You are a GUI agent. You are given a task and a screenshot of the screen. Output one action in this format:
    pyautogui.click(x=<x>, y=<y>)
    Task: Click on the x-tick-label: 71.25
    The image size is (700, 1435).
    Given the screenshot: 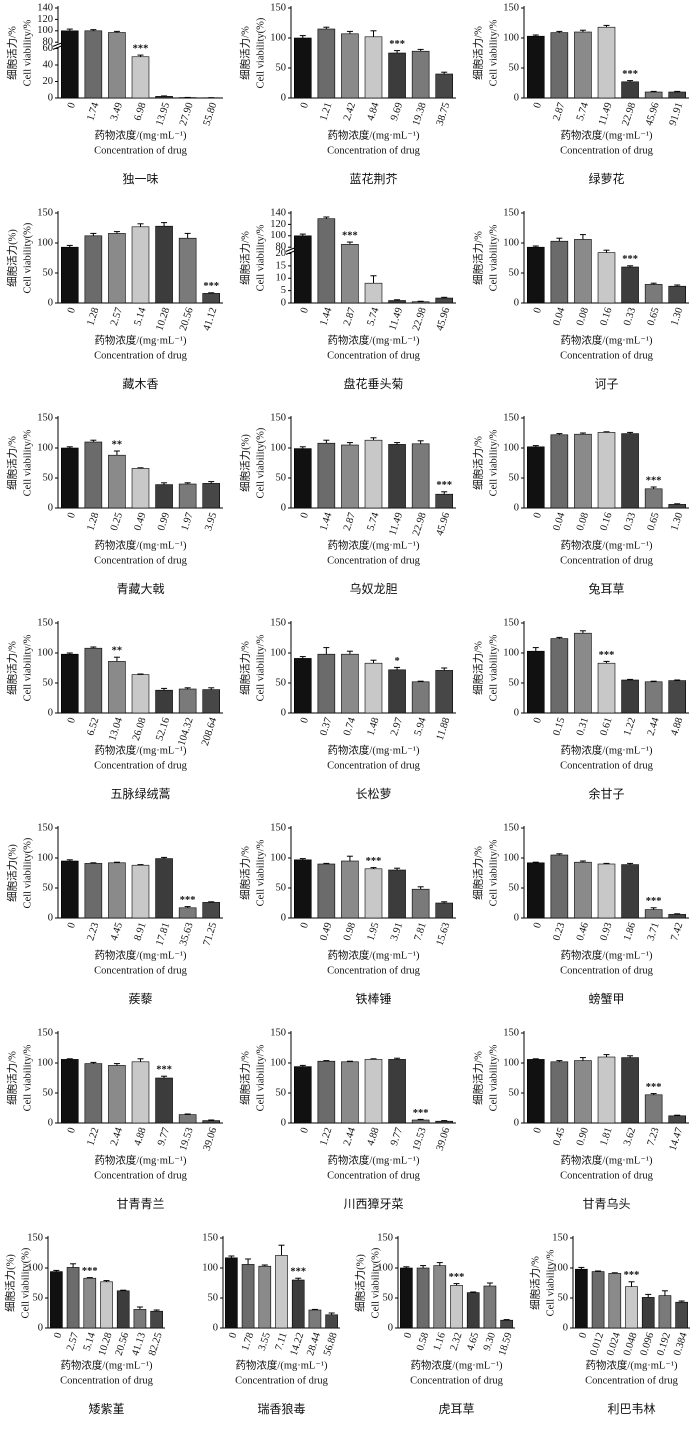 What is the action you would take?
    pyautogui.click(x=211, y=934)
    